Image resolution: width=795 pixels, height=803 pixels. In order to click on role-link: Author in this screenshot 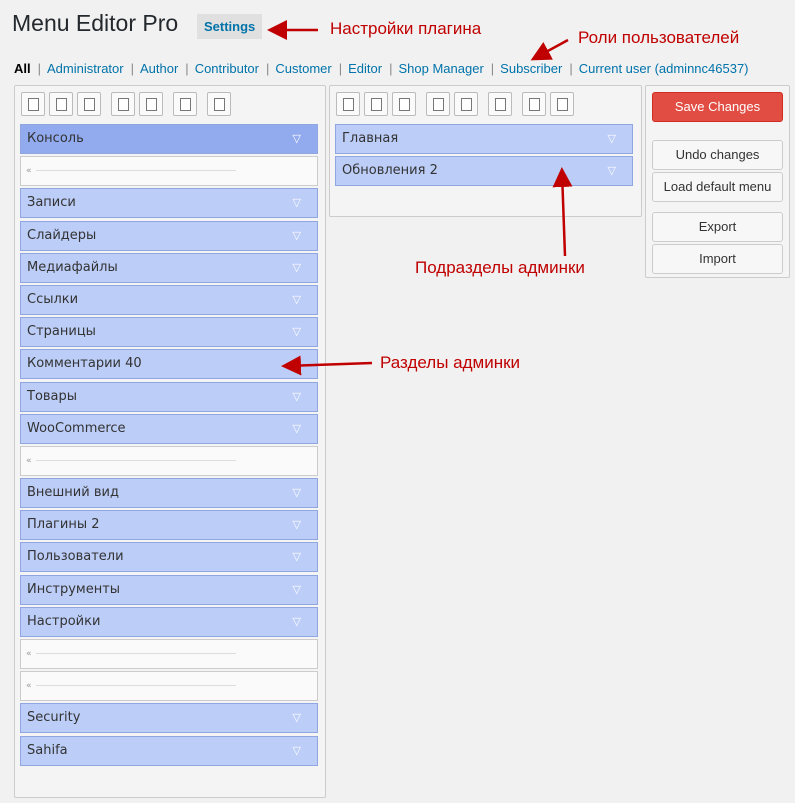, I will do `click(151, 68)`.